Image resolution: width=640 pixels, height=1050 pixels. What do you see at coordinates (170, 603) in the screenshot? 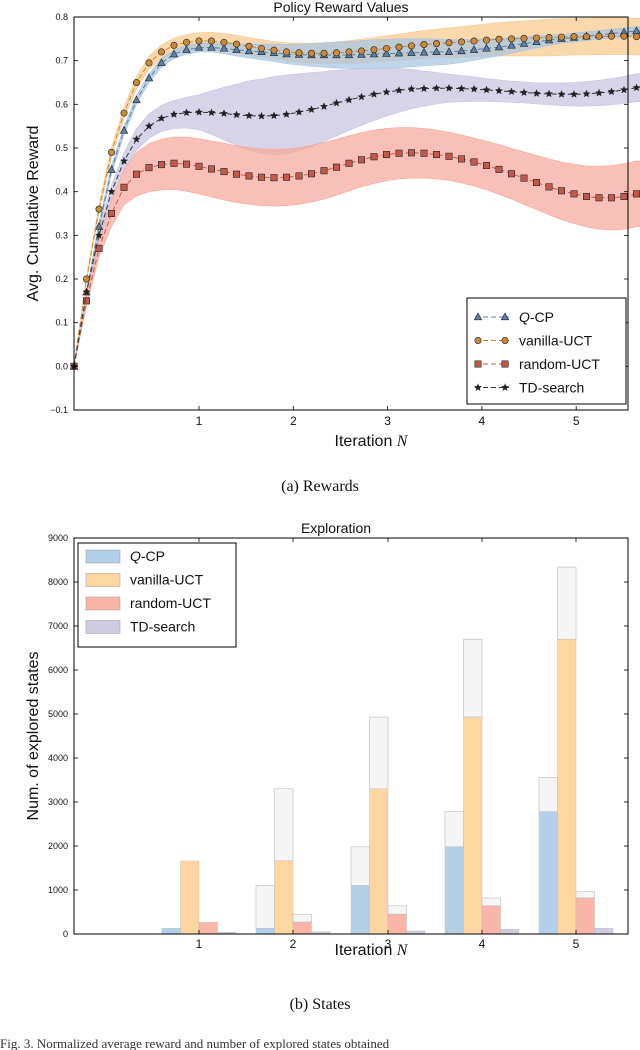
I see `legend-label-random-UCT: random-UCT` at bounding box center [170, 603].